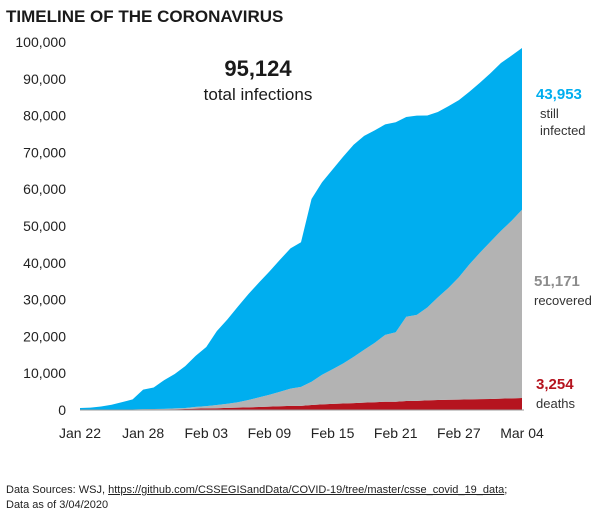 The image size is (600, 516). I want to click on y-tick-label: 50,000, so click(44, 226).